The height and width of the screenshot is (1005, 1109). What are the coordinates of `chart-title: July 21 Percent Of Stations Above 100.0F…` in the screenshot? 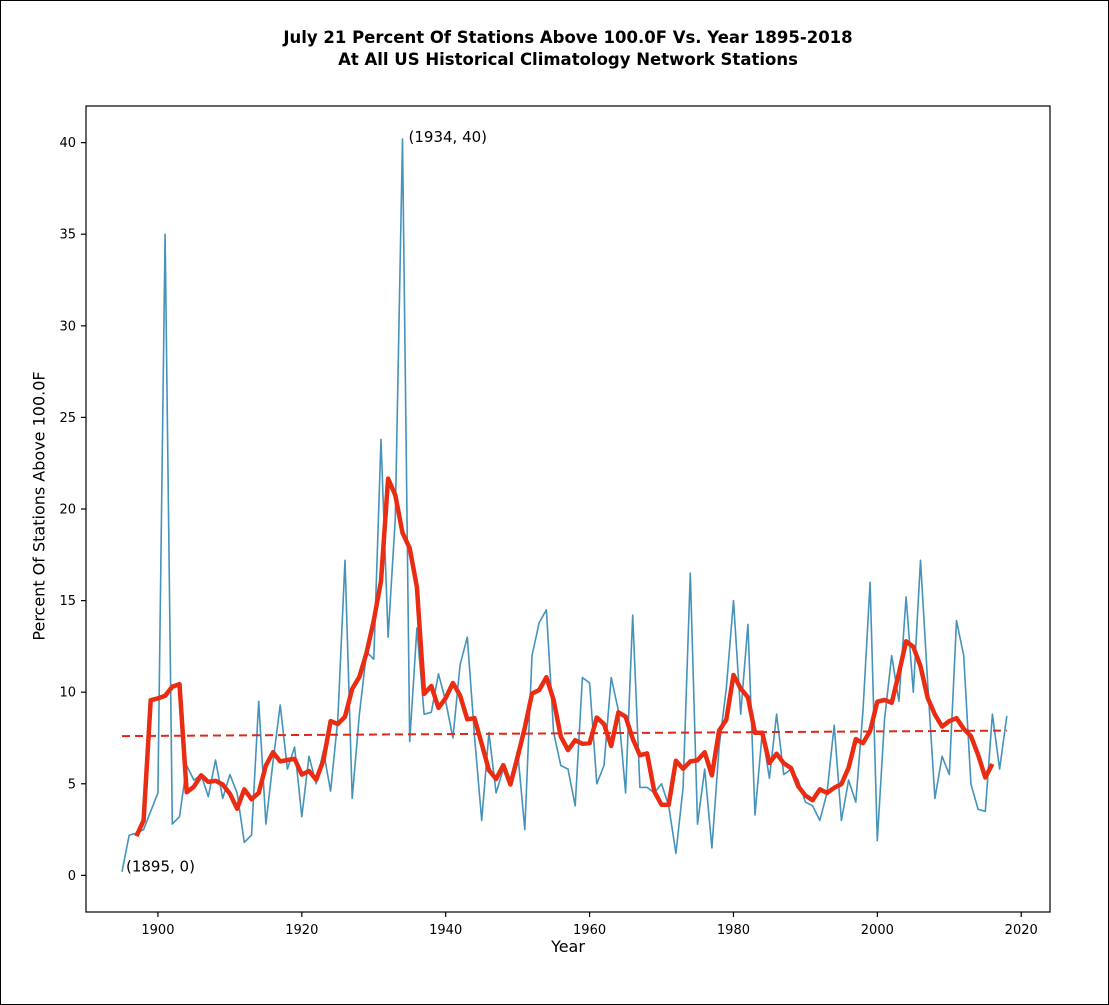 It's located at (568, 49).